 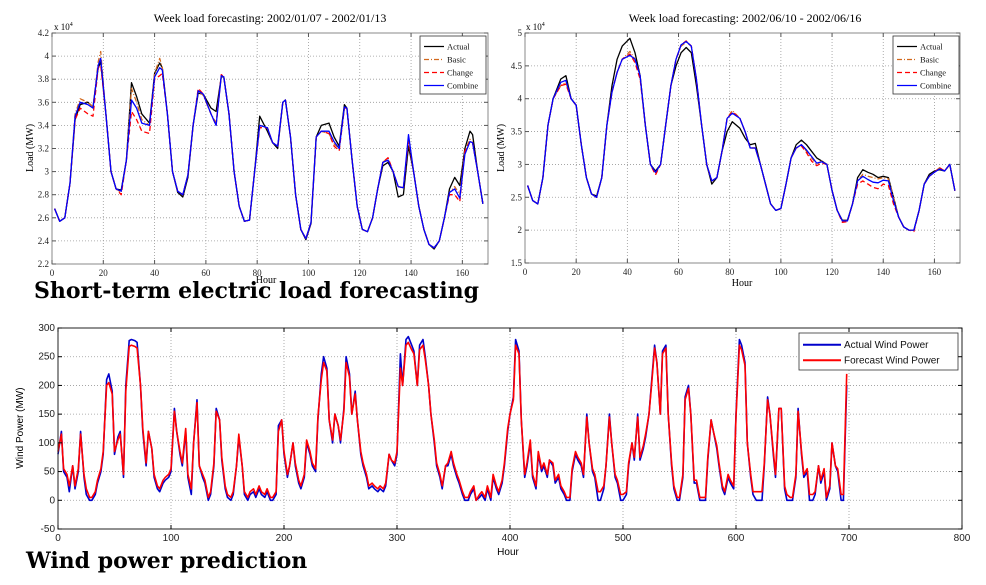 What do you see at coordinates (44, 218) in the screenshot?
I see `y-tick-label: 2.6` at bounding box center [44, 218].